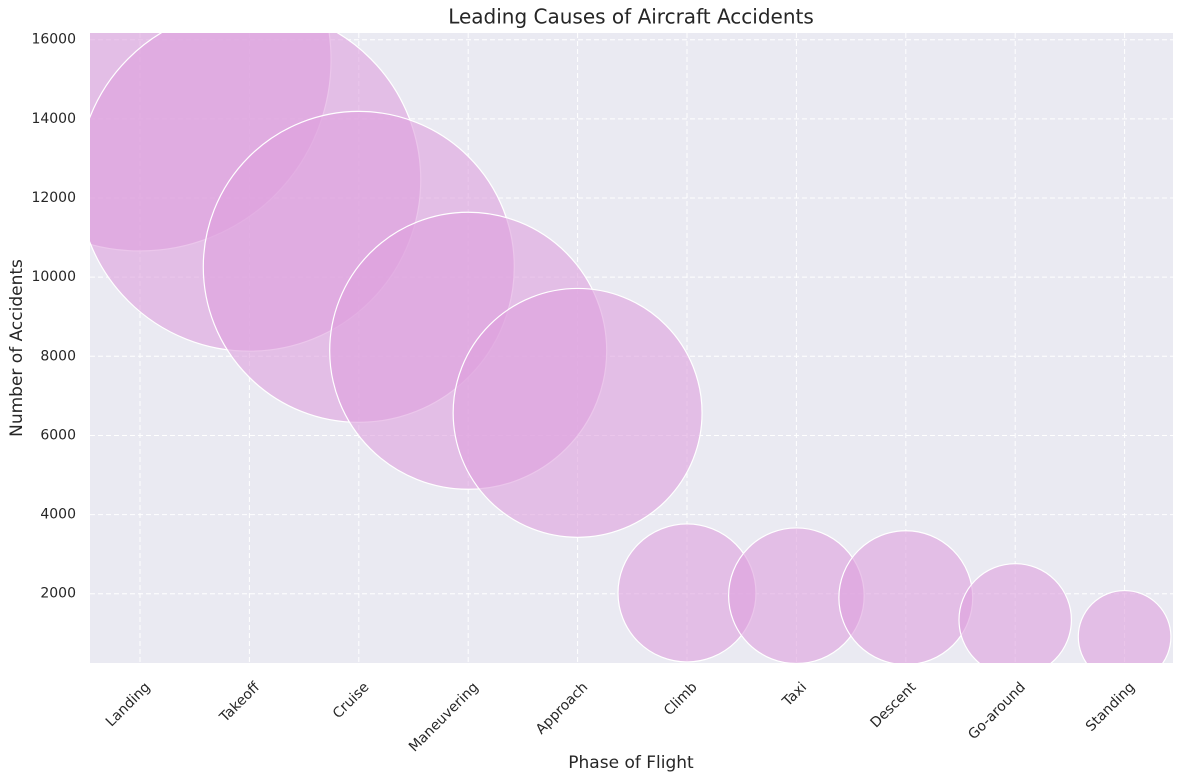 The height and width of the screenshot is (784, 1184). Describe the element at coordinates (562, 708) in the screenshot. I see `x-tick-label: Approach` at that location.